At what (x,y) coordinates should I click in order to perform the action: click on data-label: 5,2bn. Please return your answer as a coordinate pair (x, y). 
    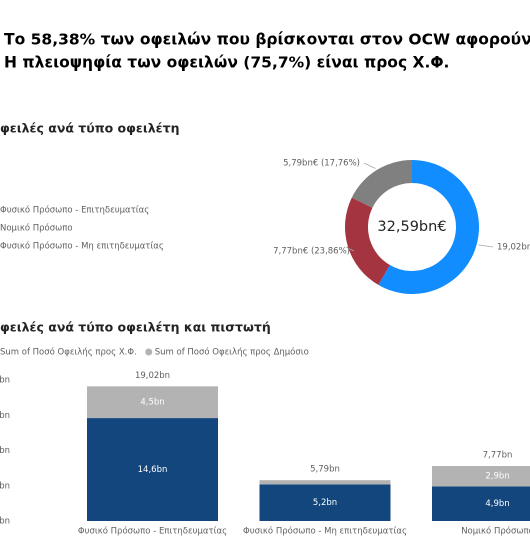
    Looking at the image, I should click on (325, 503).